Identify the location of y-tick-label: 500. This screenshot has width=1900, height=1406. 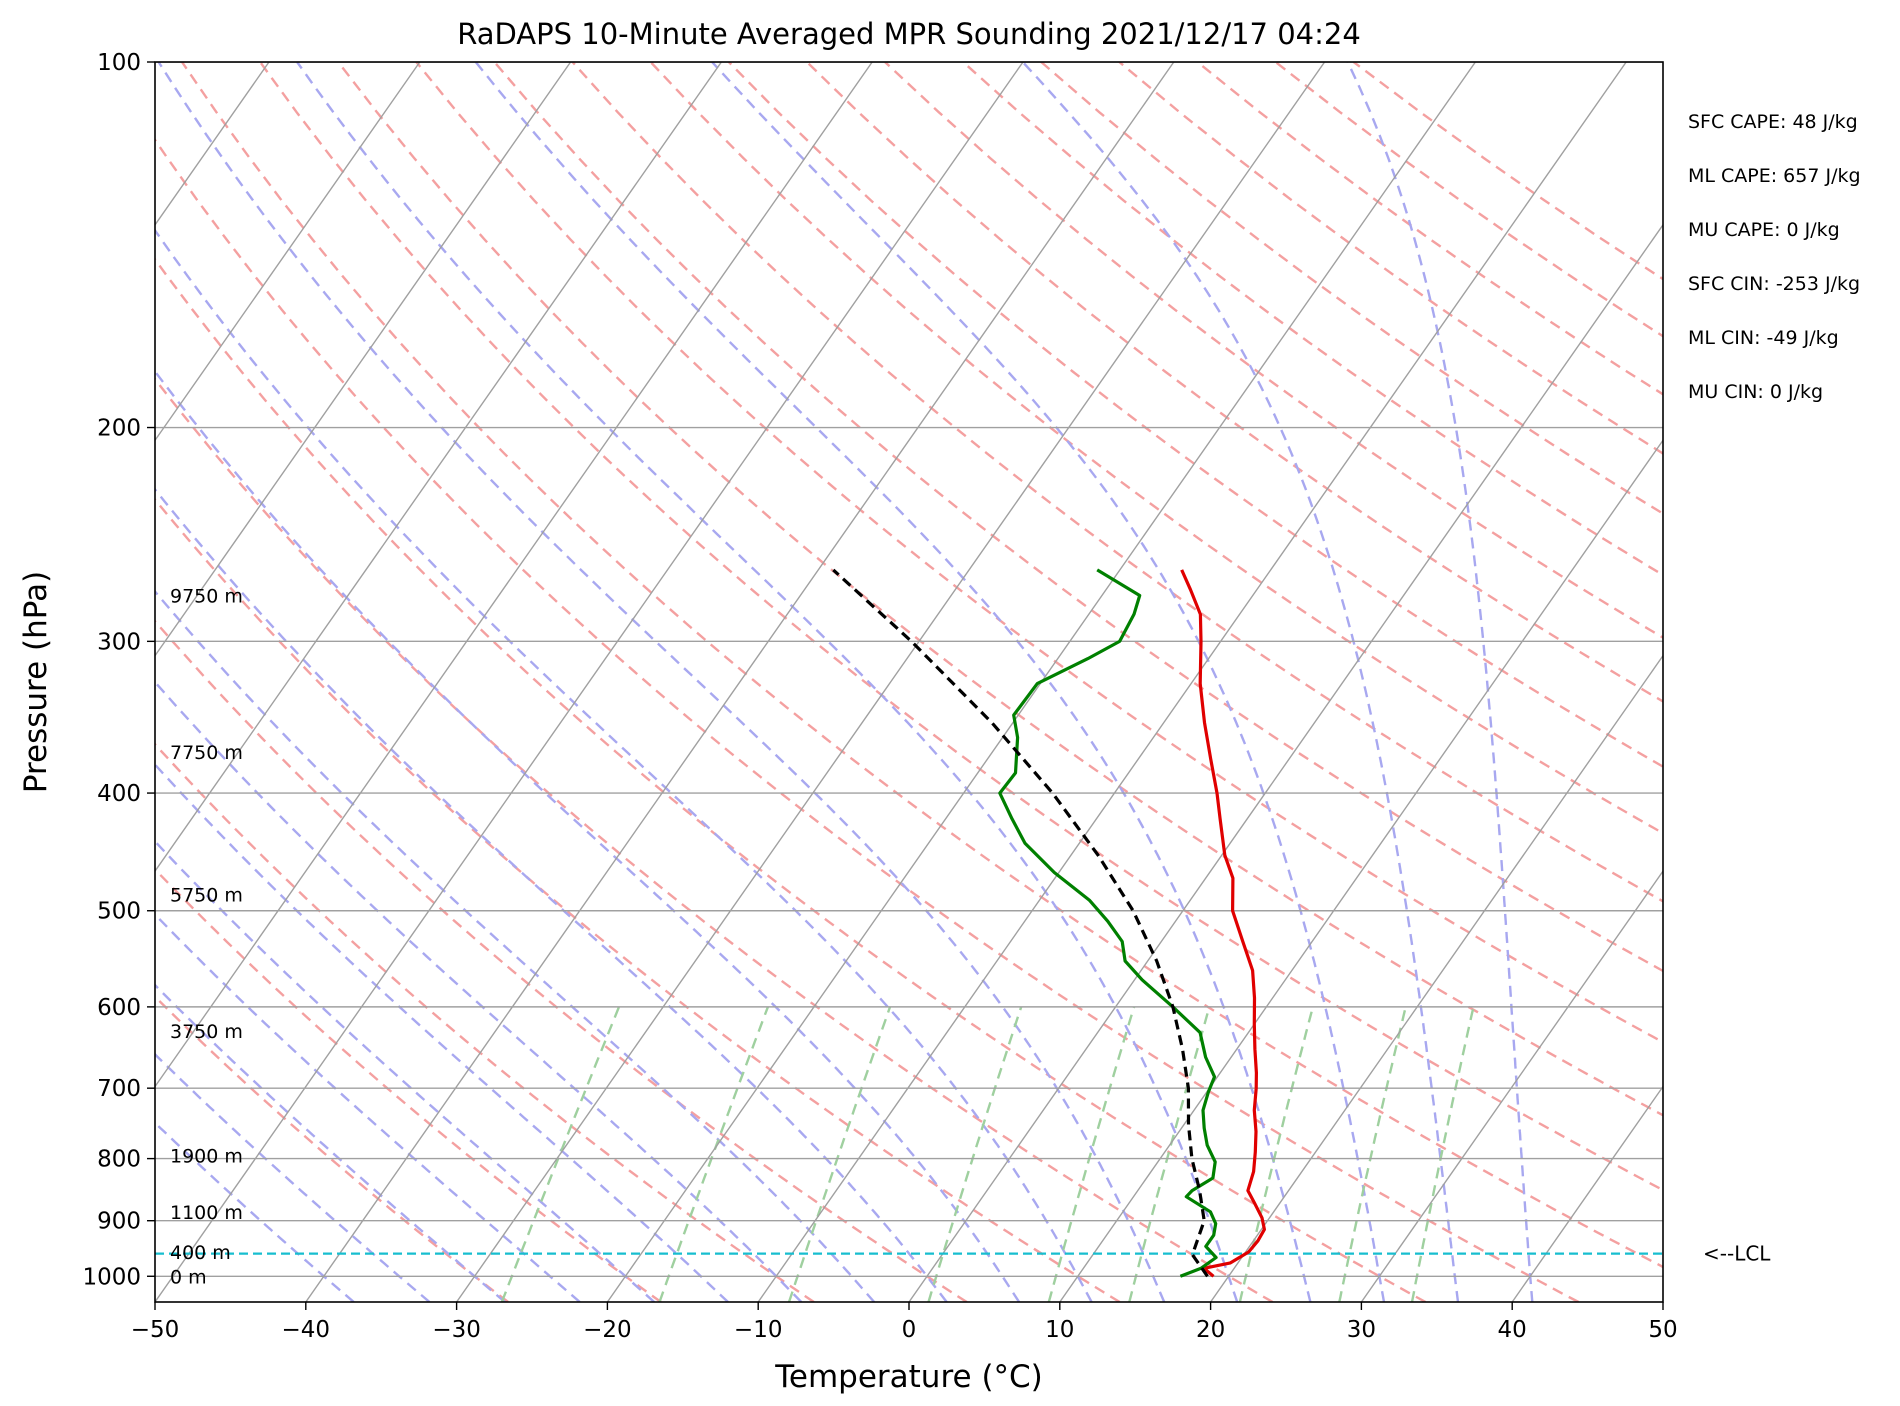
(119, 912).